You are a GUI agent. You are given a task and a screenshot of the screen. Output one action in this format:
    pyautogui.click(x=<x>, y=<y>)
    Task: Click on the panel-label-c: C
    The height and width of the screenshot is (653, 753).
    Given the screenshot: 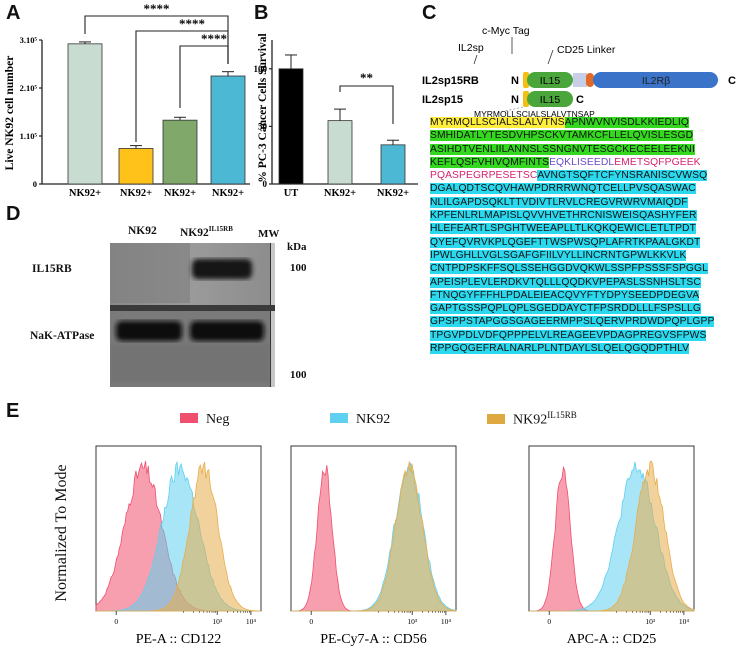 What is the action you would take?
    pyautogui.click(x=429, y=13)
    